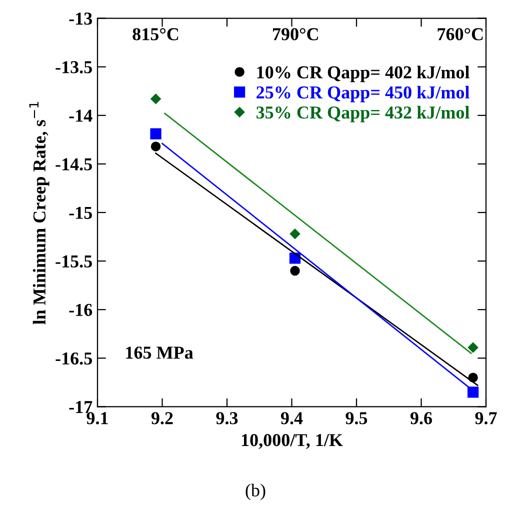 Image resolution: width=511 pixels, height=509 pixels. I want to click on legend-label: 10% CR Qapp= 402 kJ/mol, so click(363, 74).